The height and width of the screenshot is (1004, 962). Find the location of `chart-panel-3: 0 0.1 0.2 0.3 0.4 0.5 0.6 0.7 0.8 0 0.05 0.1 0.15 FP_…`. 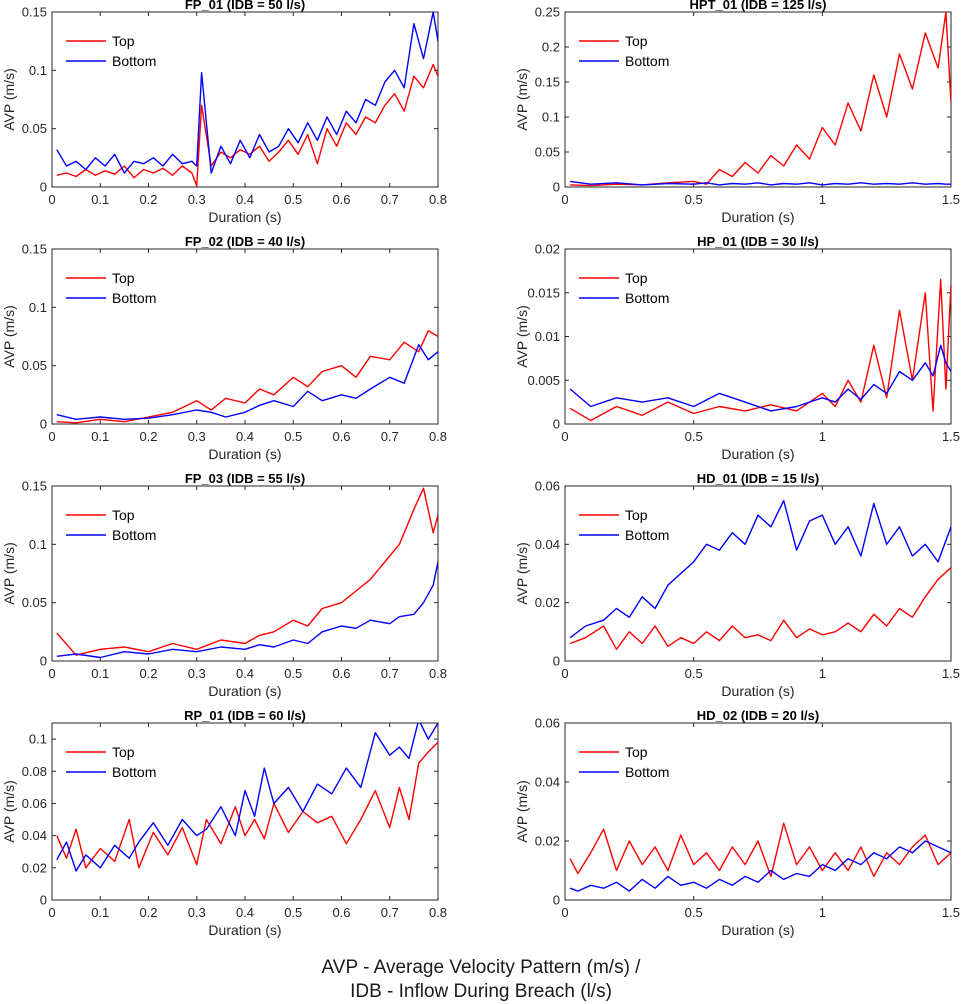

chart-panel-3: 0 0.1 0.2 0.3 0.4 0.5 0.6 0.7 0.8 0 0.05 0.1 0.15 FP_… is located at coordinates (224, 348).